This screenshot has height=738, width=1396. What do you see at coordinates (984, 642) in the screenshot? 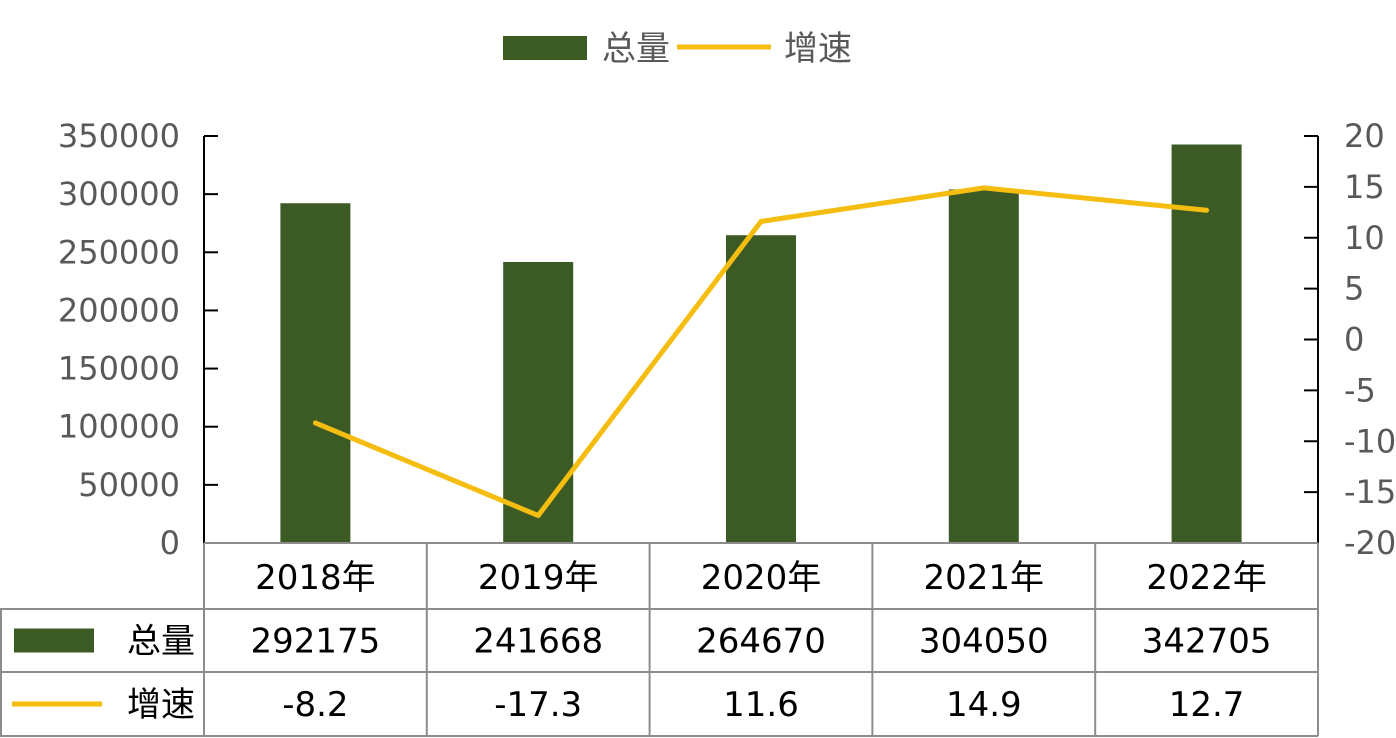
I see `table-value: 304050` at bounding box center [984, 642].